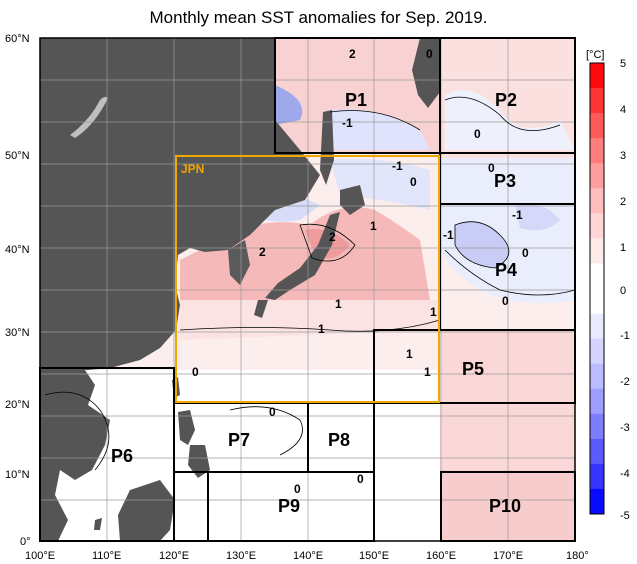 Image resolution: width=637 pixels, height=564 pixels. What do you see at coordinates (289, 506) in the screenshot?
I see `region-label-p9: P9` at bounding box center [289, 506].